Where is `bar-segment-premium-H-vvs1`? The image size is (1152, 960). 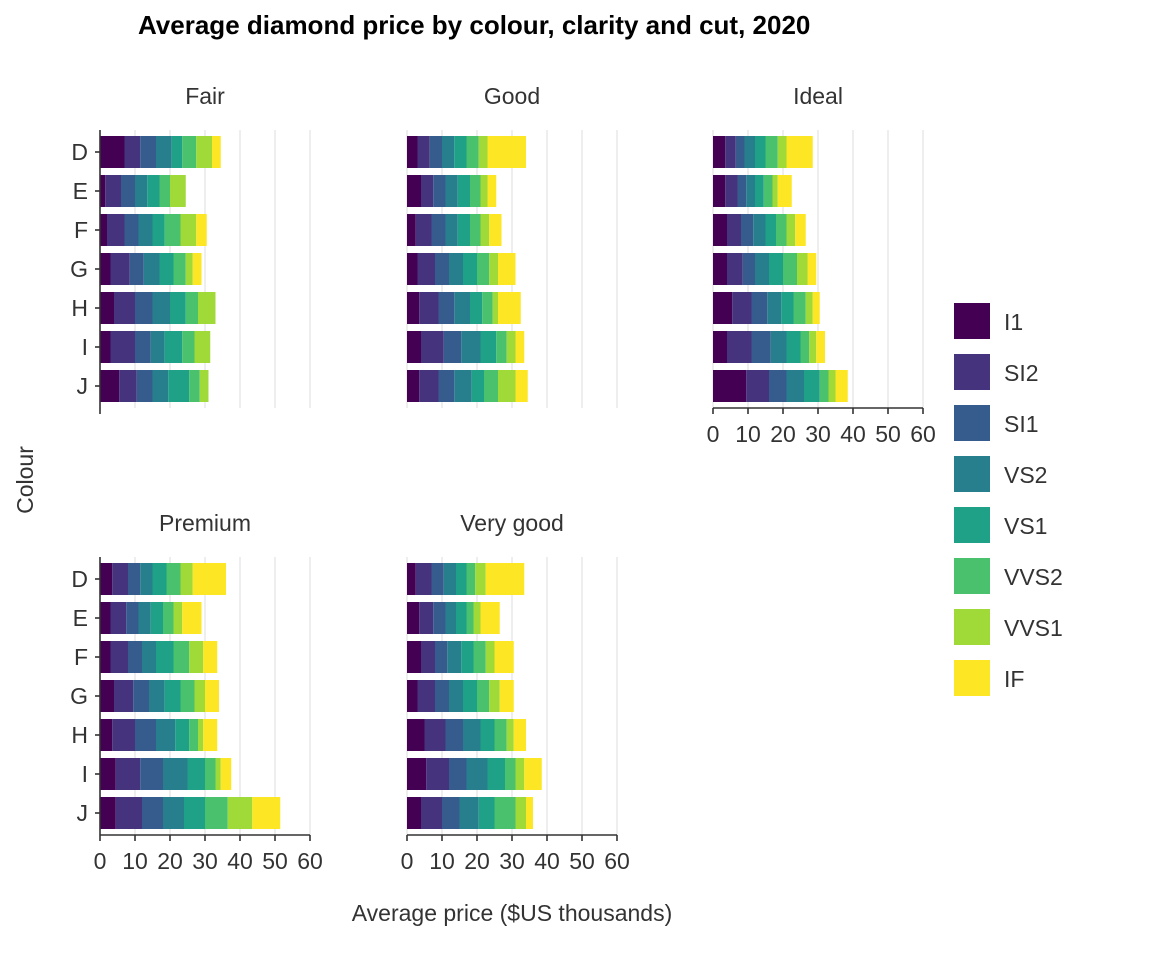 bar-segment-premium-H-vvs1 is located at coordinates (201, 735).